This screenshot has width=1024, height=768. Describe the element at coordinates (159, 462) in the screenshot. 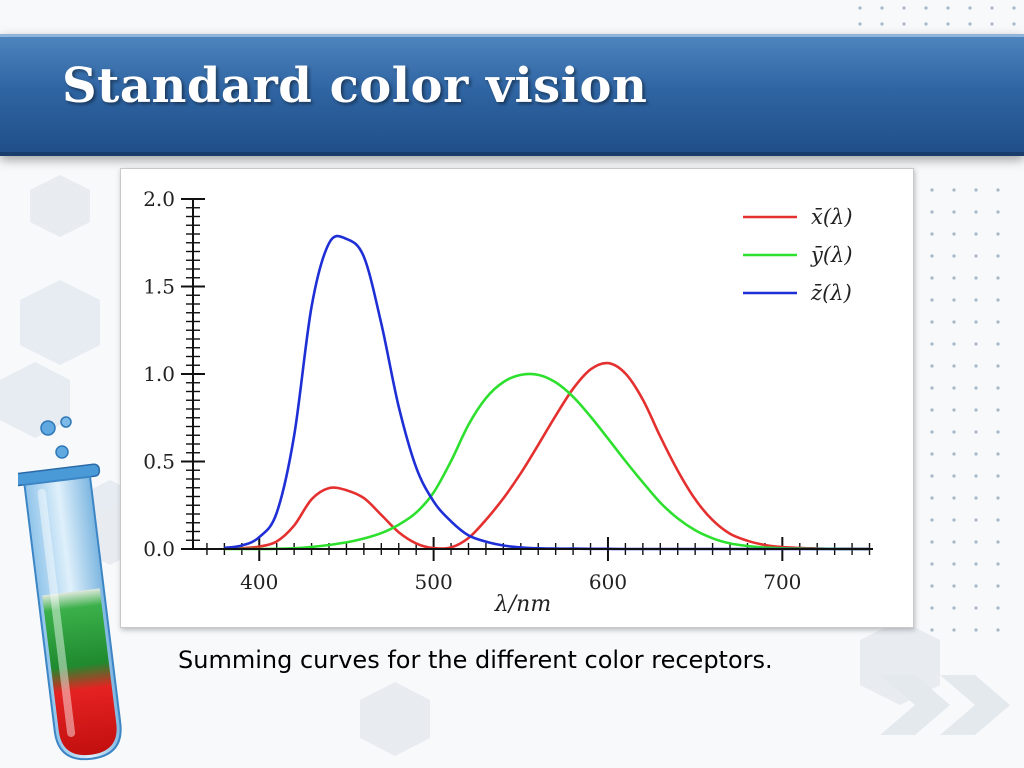

I see `y-tick-label: 0.5` at that location.